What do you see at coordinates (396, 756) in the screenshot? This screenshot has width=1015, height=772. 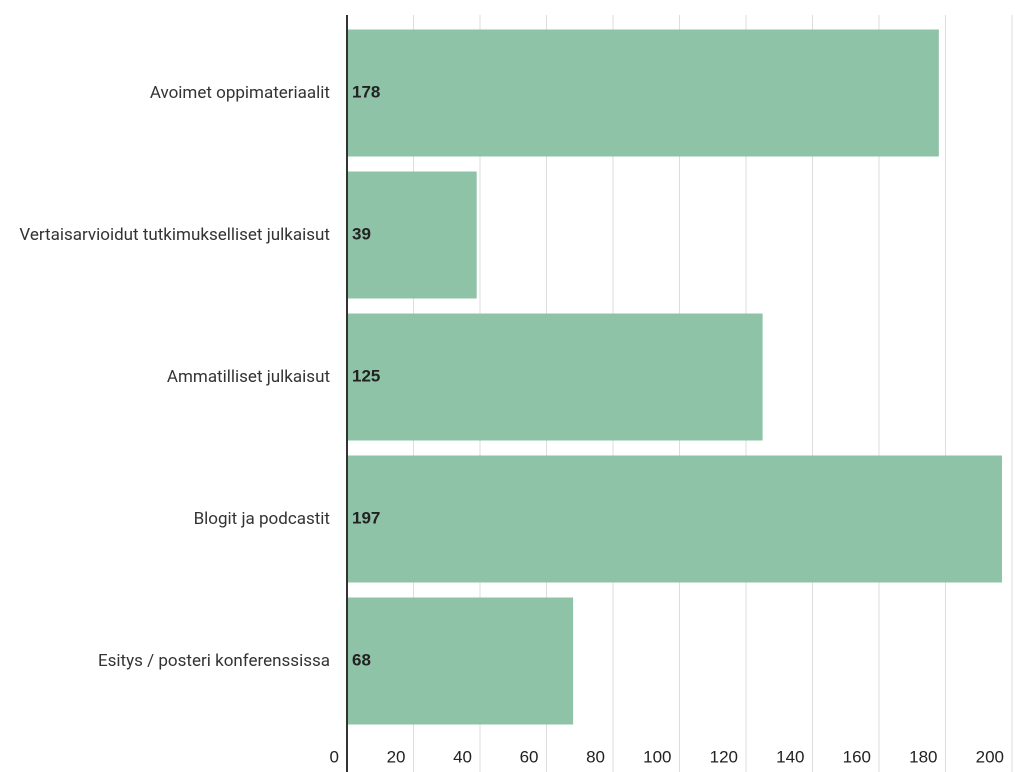 I see `x-tick-label: 20` at bounding box center [396, 756].